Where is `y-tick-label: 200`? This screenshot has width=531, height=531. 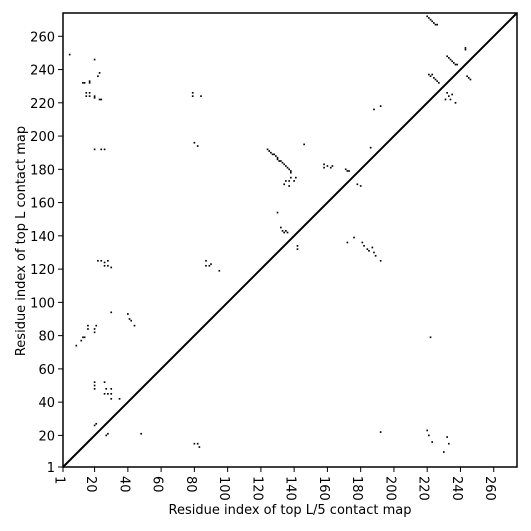 y-tick-label: 200 is located at coordinates (42, 137).